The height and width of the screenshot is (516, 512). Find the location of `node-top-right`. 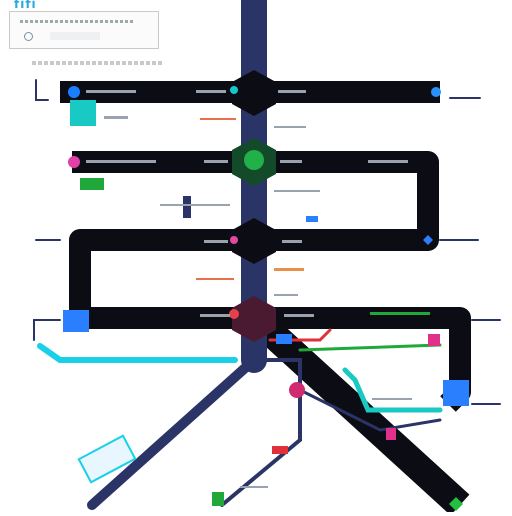

node-top-right is located at coordinates (436, 92).